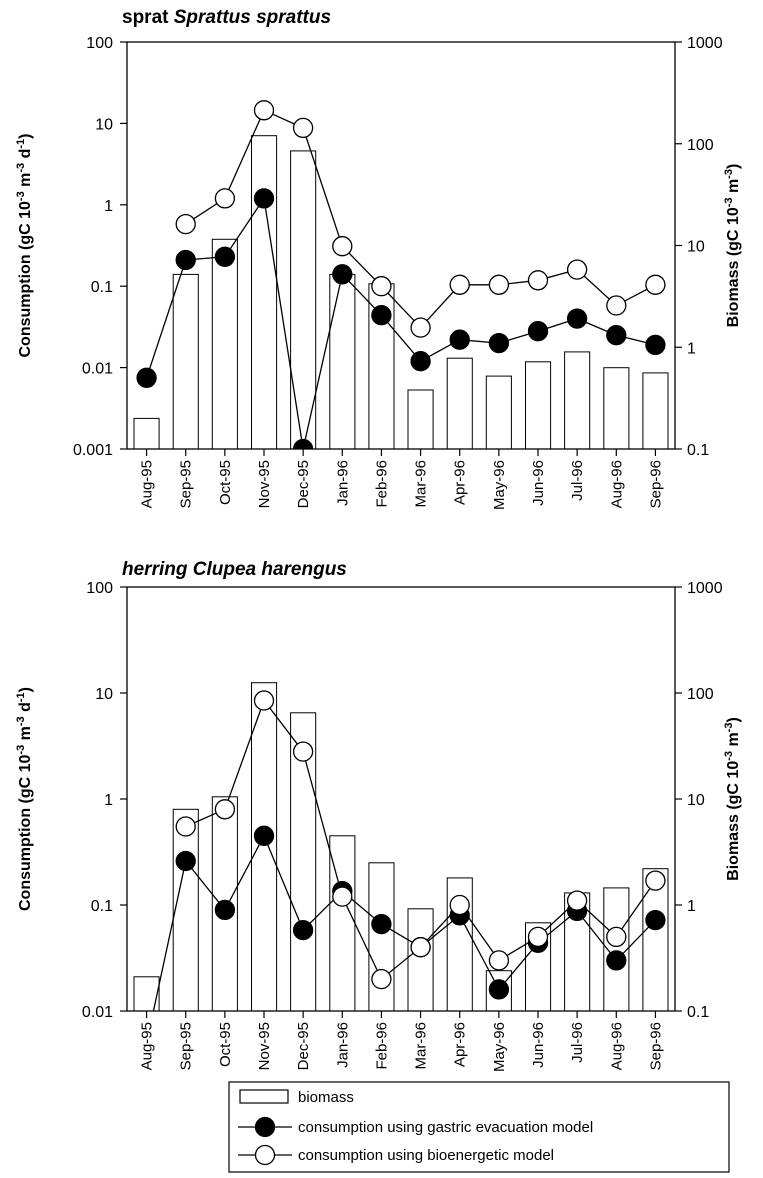 The width and height of the screenshot is (763, 1178). I want to click on y-right-axis-label: Biomass (gC 10-3 m-3), so click(732, 799).